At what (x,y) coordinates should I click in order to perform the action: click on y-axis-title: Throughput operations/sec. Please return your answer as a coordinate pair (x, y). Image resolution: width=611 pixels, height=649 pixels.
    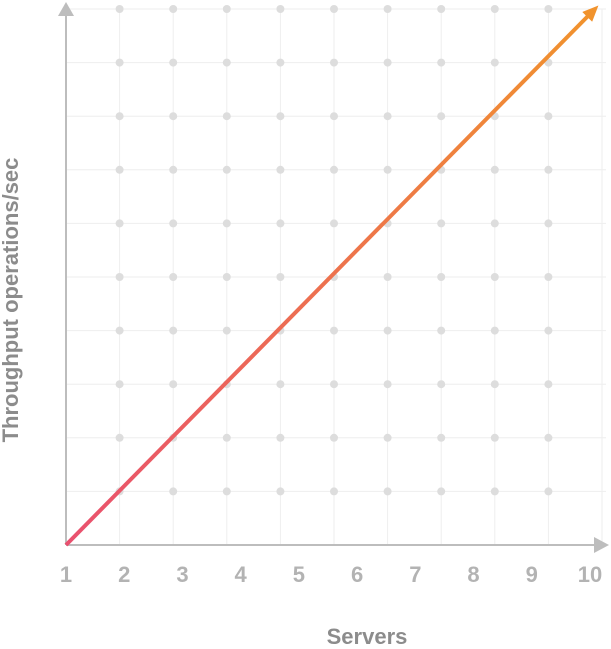
    Looking at the image, I should click on (11, 300).